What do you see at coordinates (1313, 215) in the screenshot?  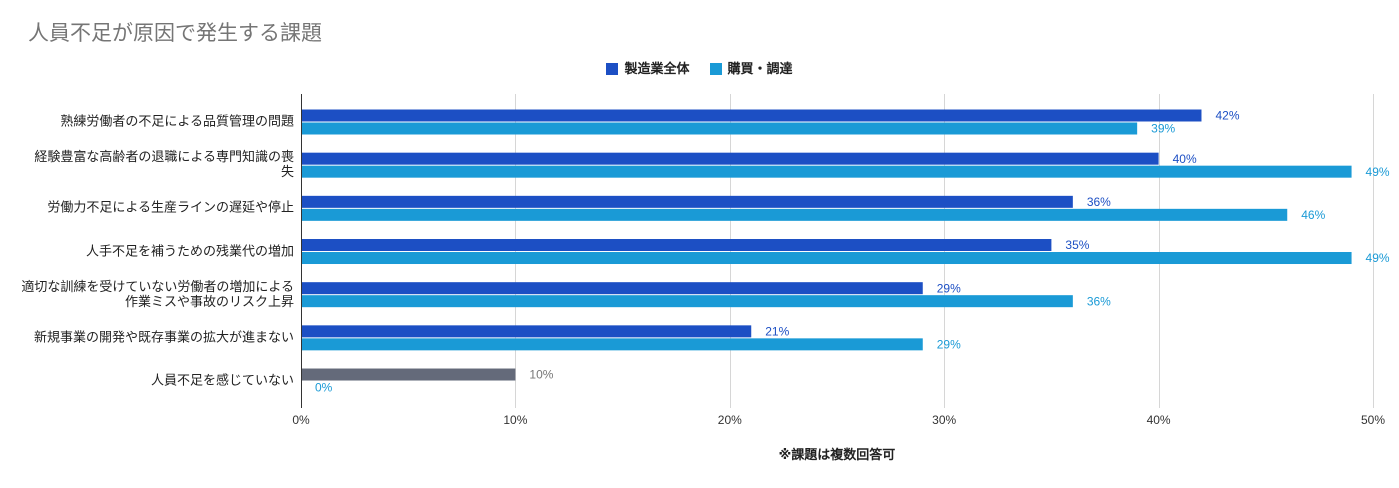 I see `data-label-series-2-category-3: 46%` at bounding box center [1313, 215].